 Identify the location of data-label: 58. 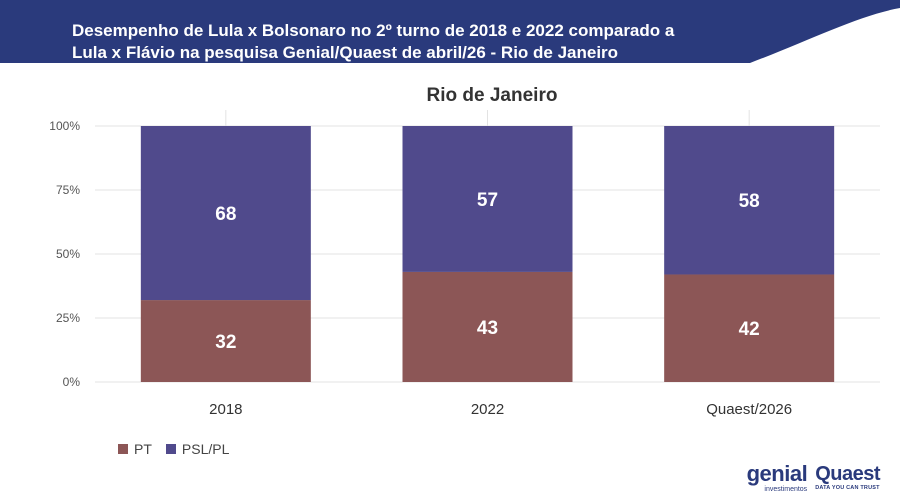
(749, 201).